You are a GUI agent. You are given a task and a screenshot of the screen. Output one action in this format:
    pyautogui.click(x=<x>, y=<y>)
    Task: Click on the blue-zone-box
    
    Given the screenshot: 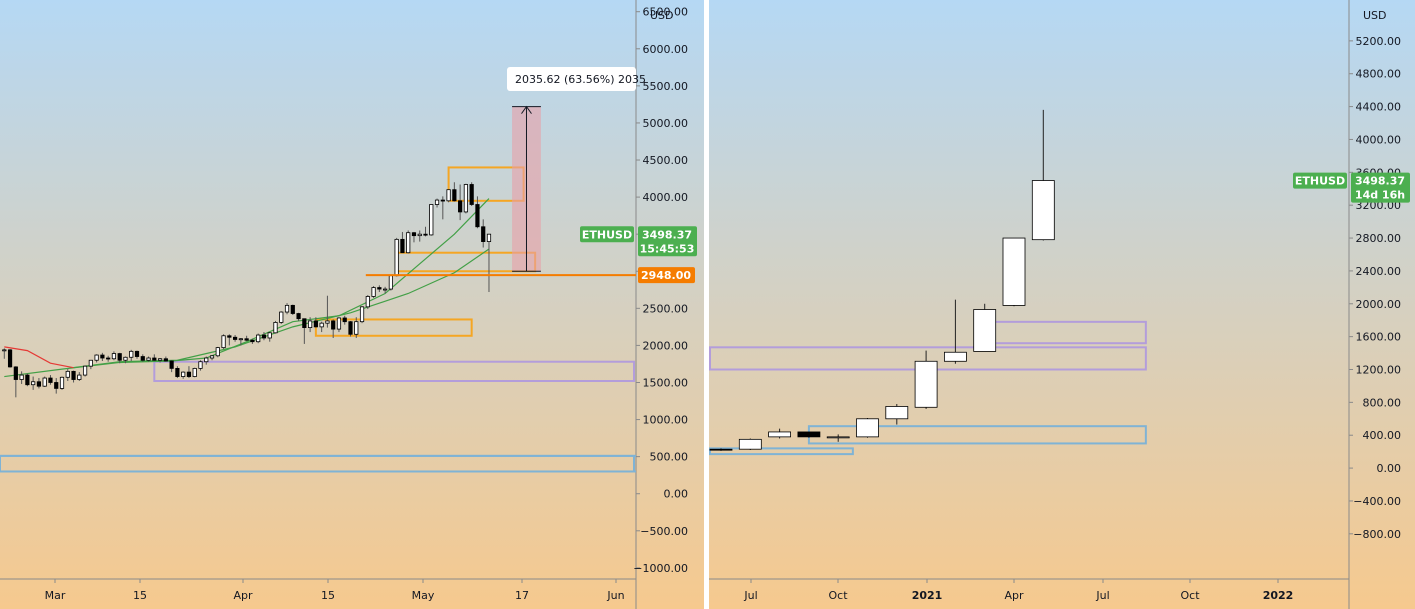 What is the action you would take?
    pyautogui.click(x=781, y=451)
    